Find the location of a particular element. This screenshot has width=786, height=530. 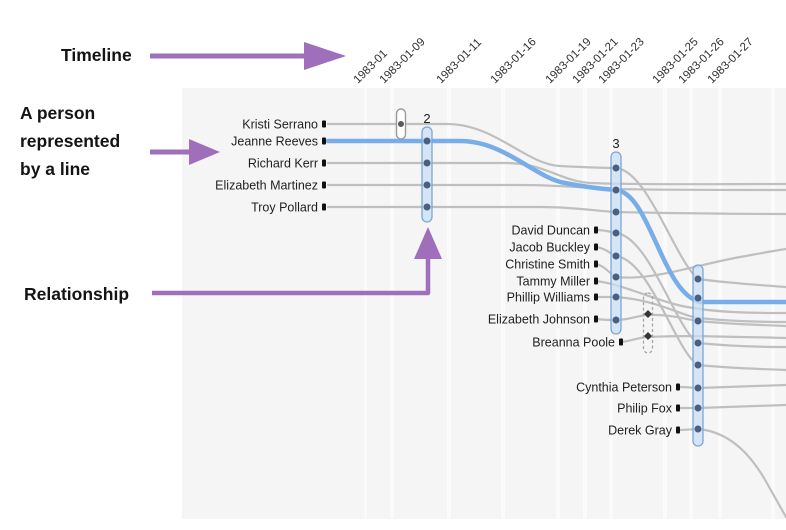

relationship-count-label: 3 is located at coordinates (615, 143).